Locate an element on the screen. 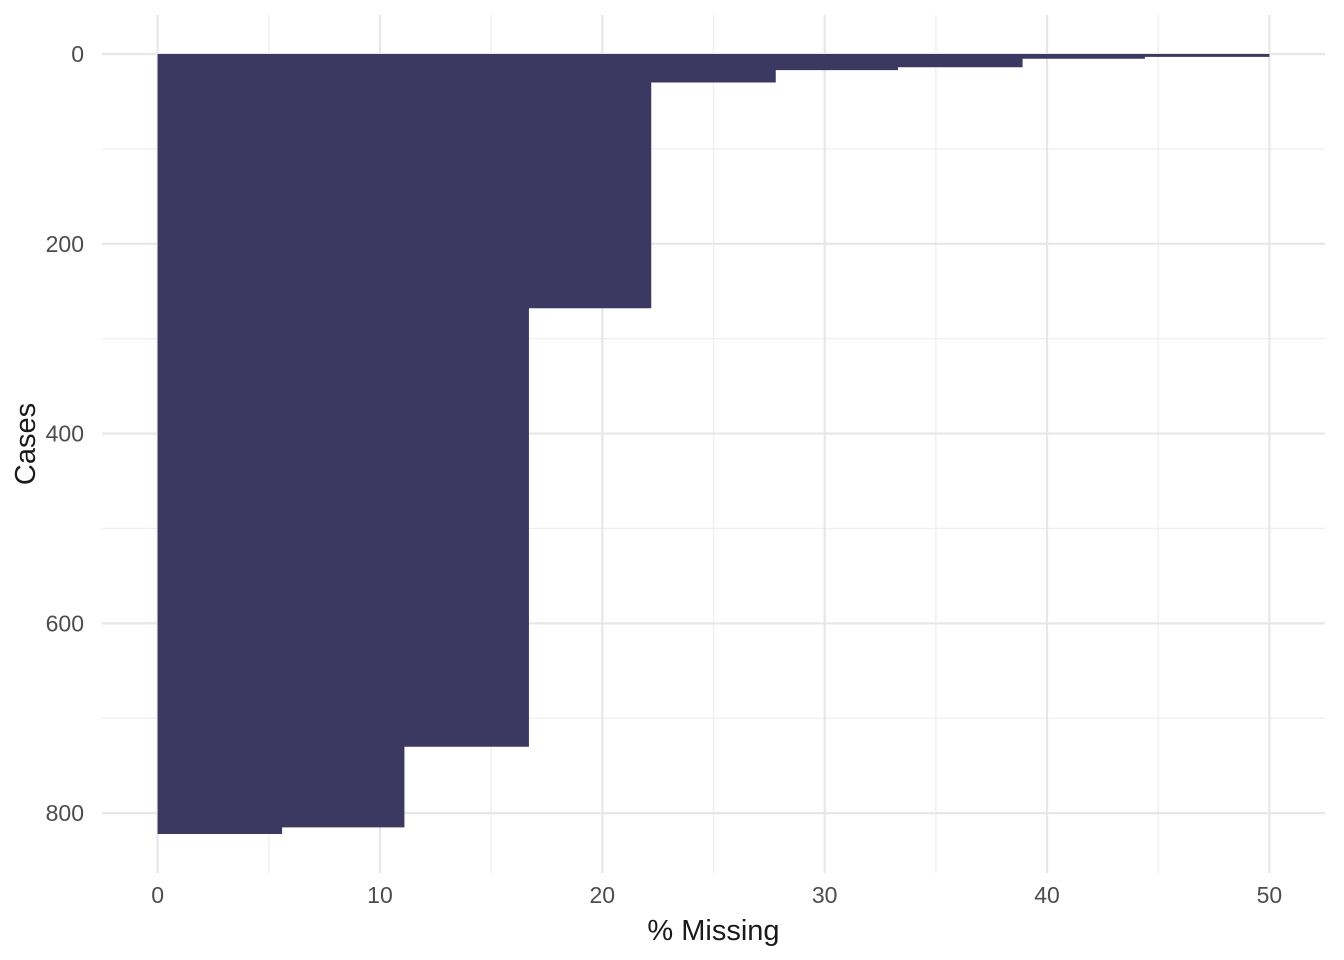 The width and height of the screenshot is (1344, 960). y-tick-label-800: 800 is located at coordinates (65, 813).